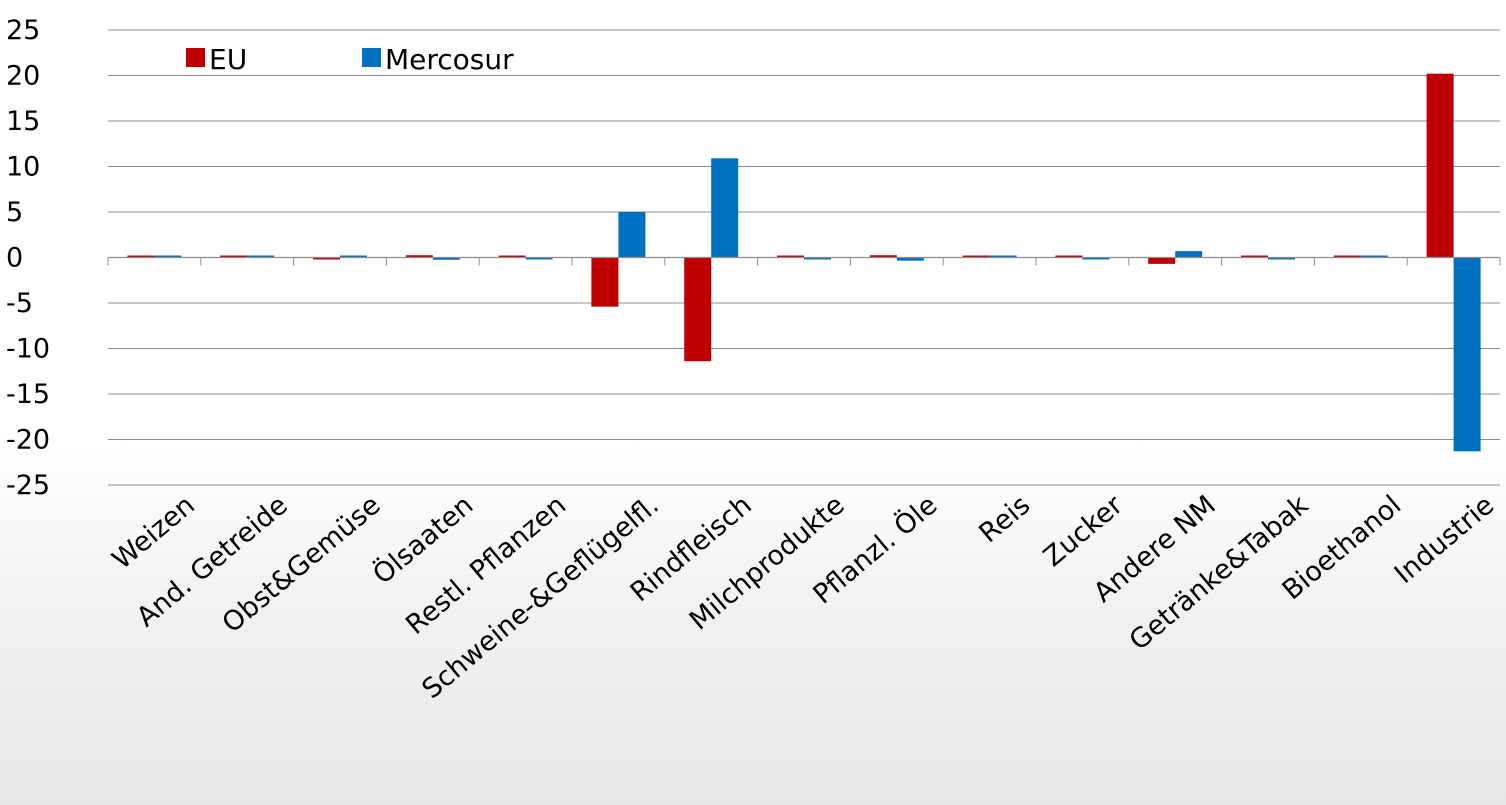 The width and height of the screenshot is (1506, 805). I want to click on y-tick-label: -15, so click(28, 394).